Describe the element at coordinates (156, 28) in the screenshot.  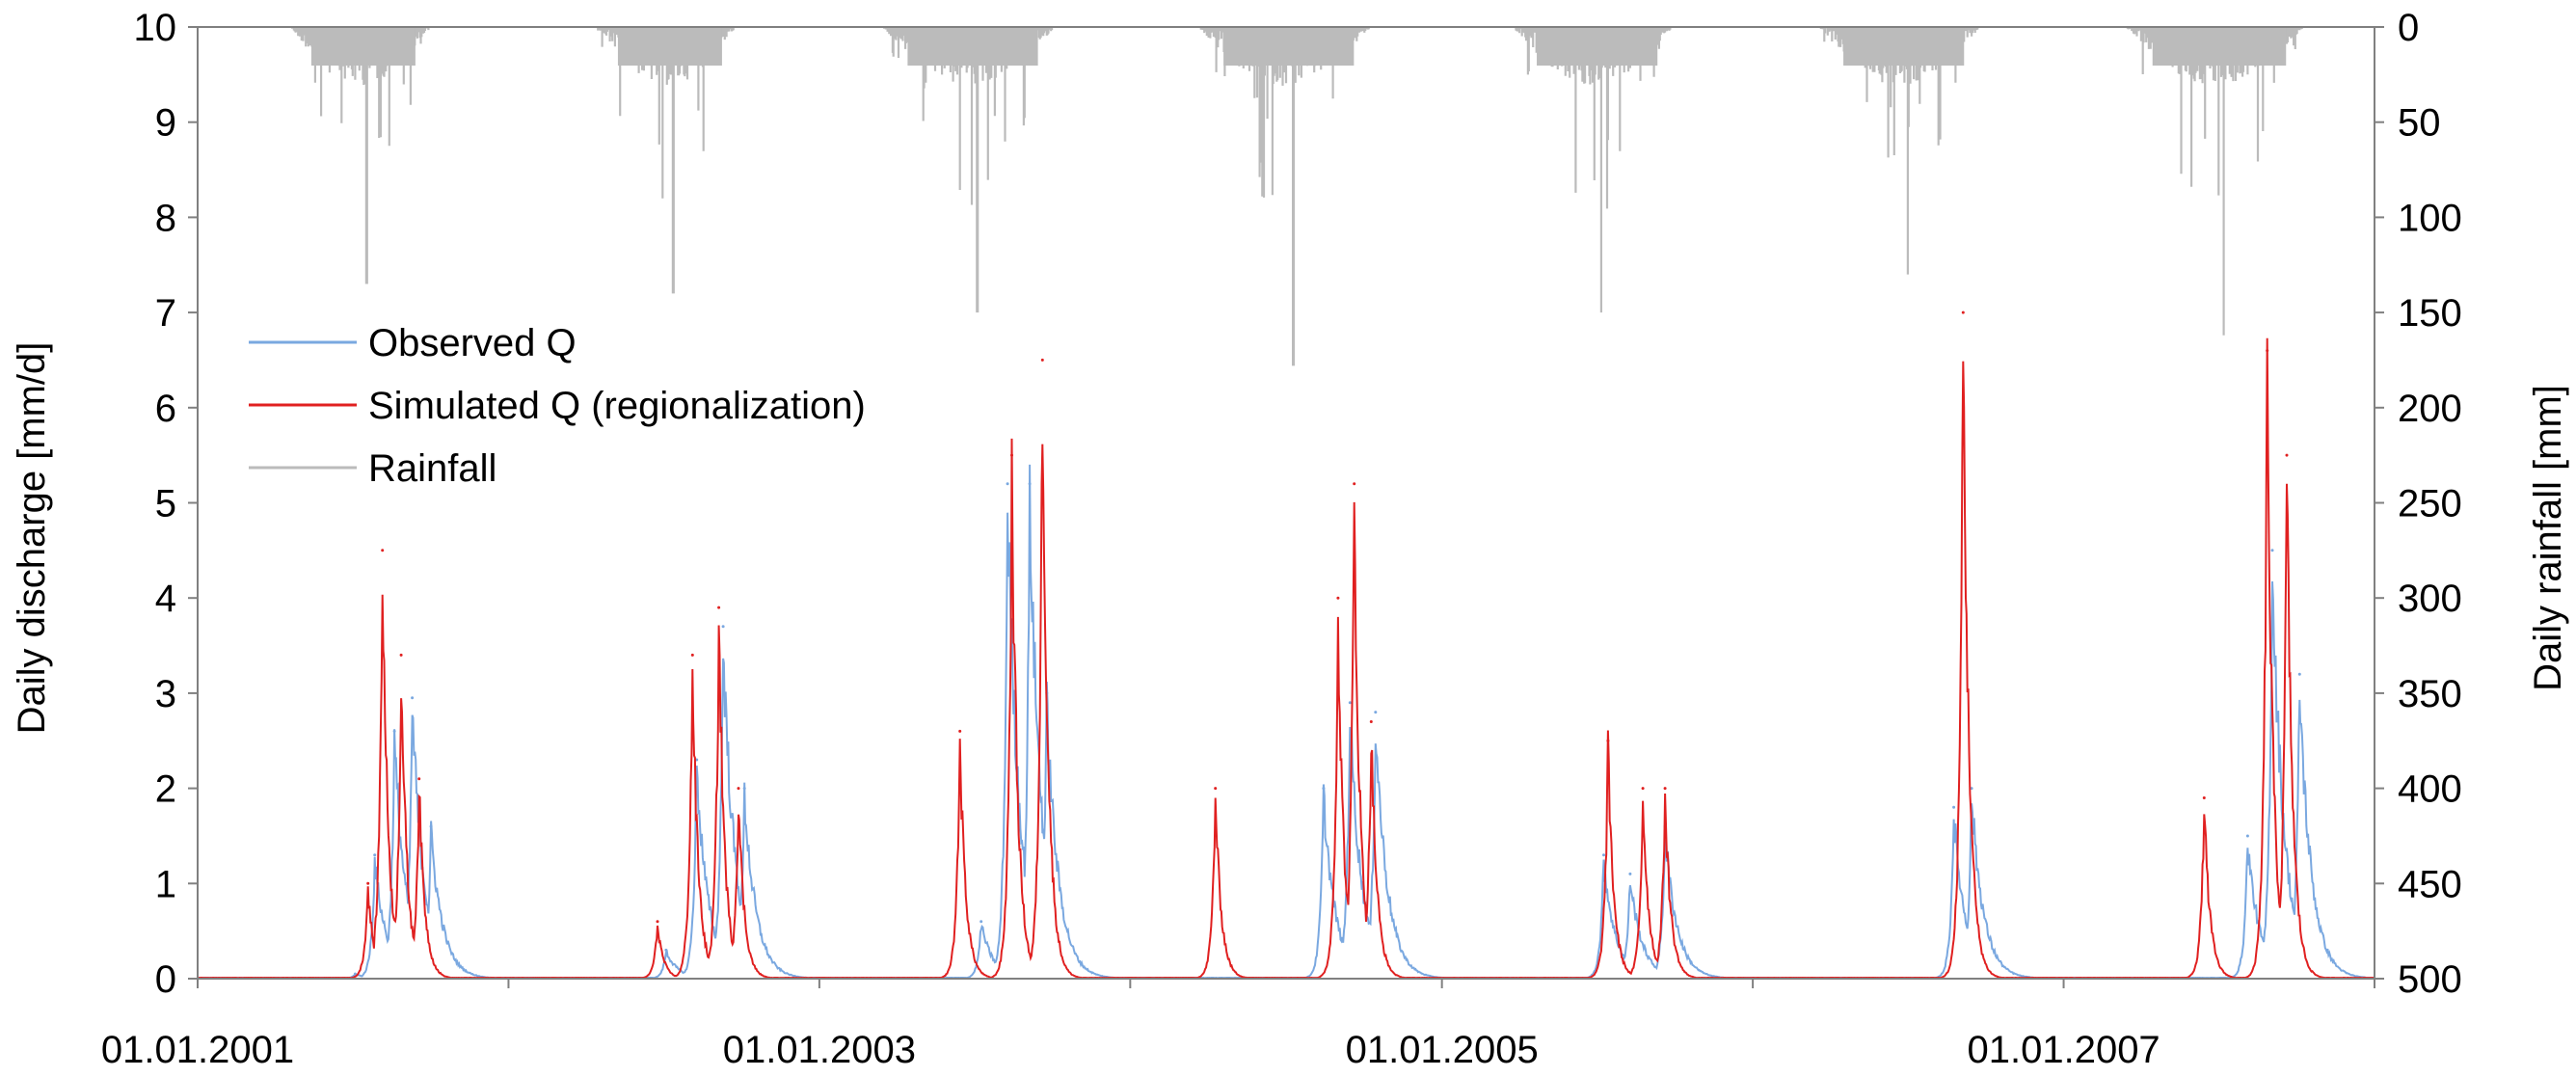
I see `y-left-tick-label: 10` at that location.